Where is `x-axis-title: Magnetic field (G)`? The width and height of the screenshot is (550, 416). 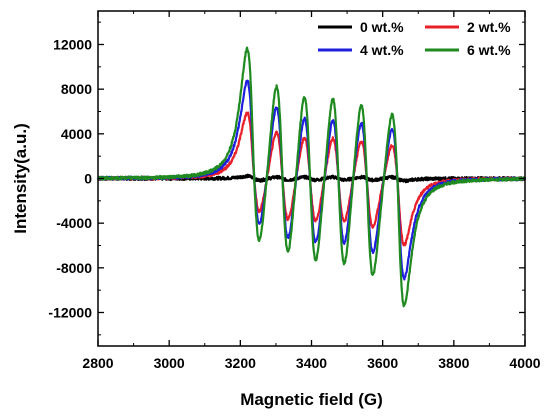
x-axis-title: Magnetic field (G) is located at coordinates (311, 399).